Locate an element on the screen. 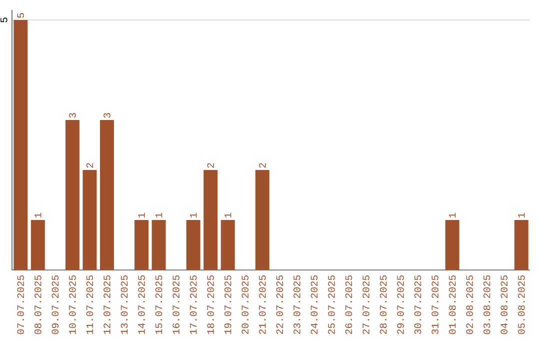  x-tick-label: 28.07.2025 is located at coordinates (383, 304).